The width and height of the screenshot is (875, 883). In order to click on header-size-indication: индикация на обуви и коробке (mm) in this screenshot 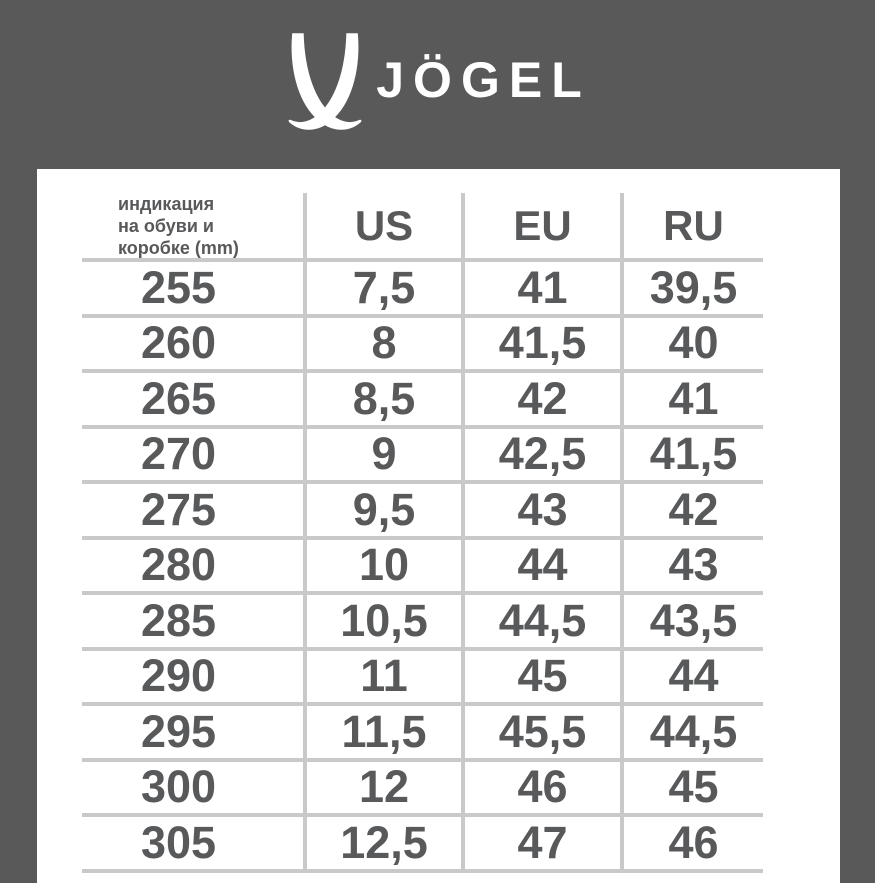, I will do `click(192, 227)`.